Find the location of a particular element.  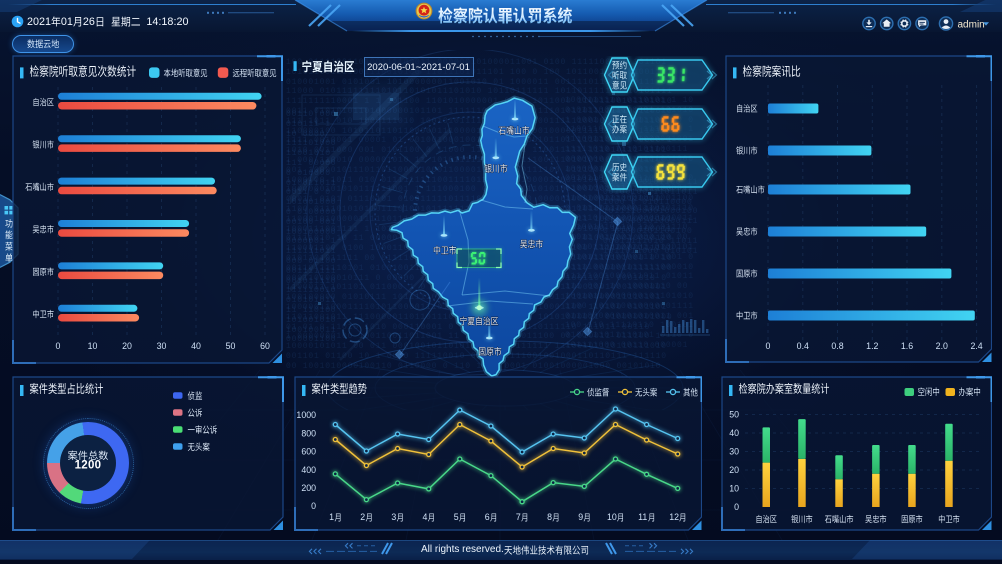

svg-text: 2.0 is located at coordinates (941, 346).